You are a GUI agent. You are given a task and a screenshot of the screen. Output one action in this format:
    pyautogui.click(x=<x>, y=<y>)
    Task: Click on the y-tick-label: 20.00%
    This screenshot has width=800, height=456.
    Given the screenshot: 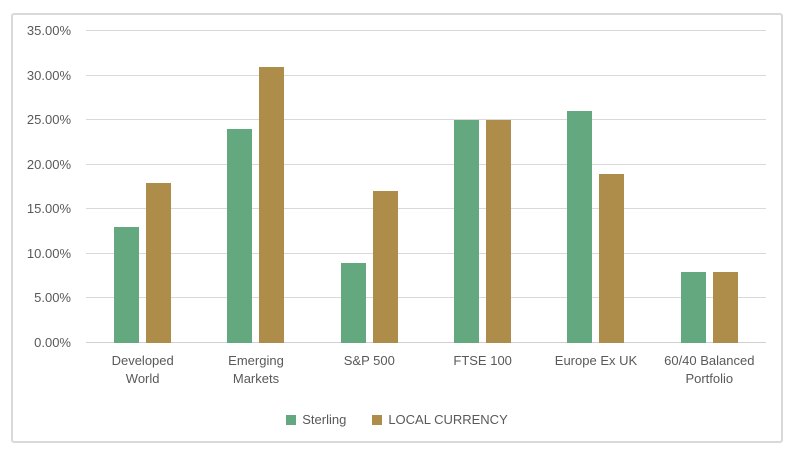 What is the action you would take?
    pyautogui.click(x=48, y=164)
    